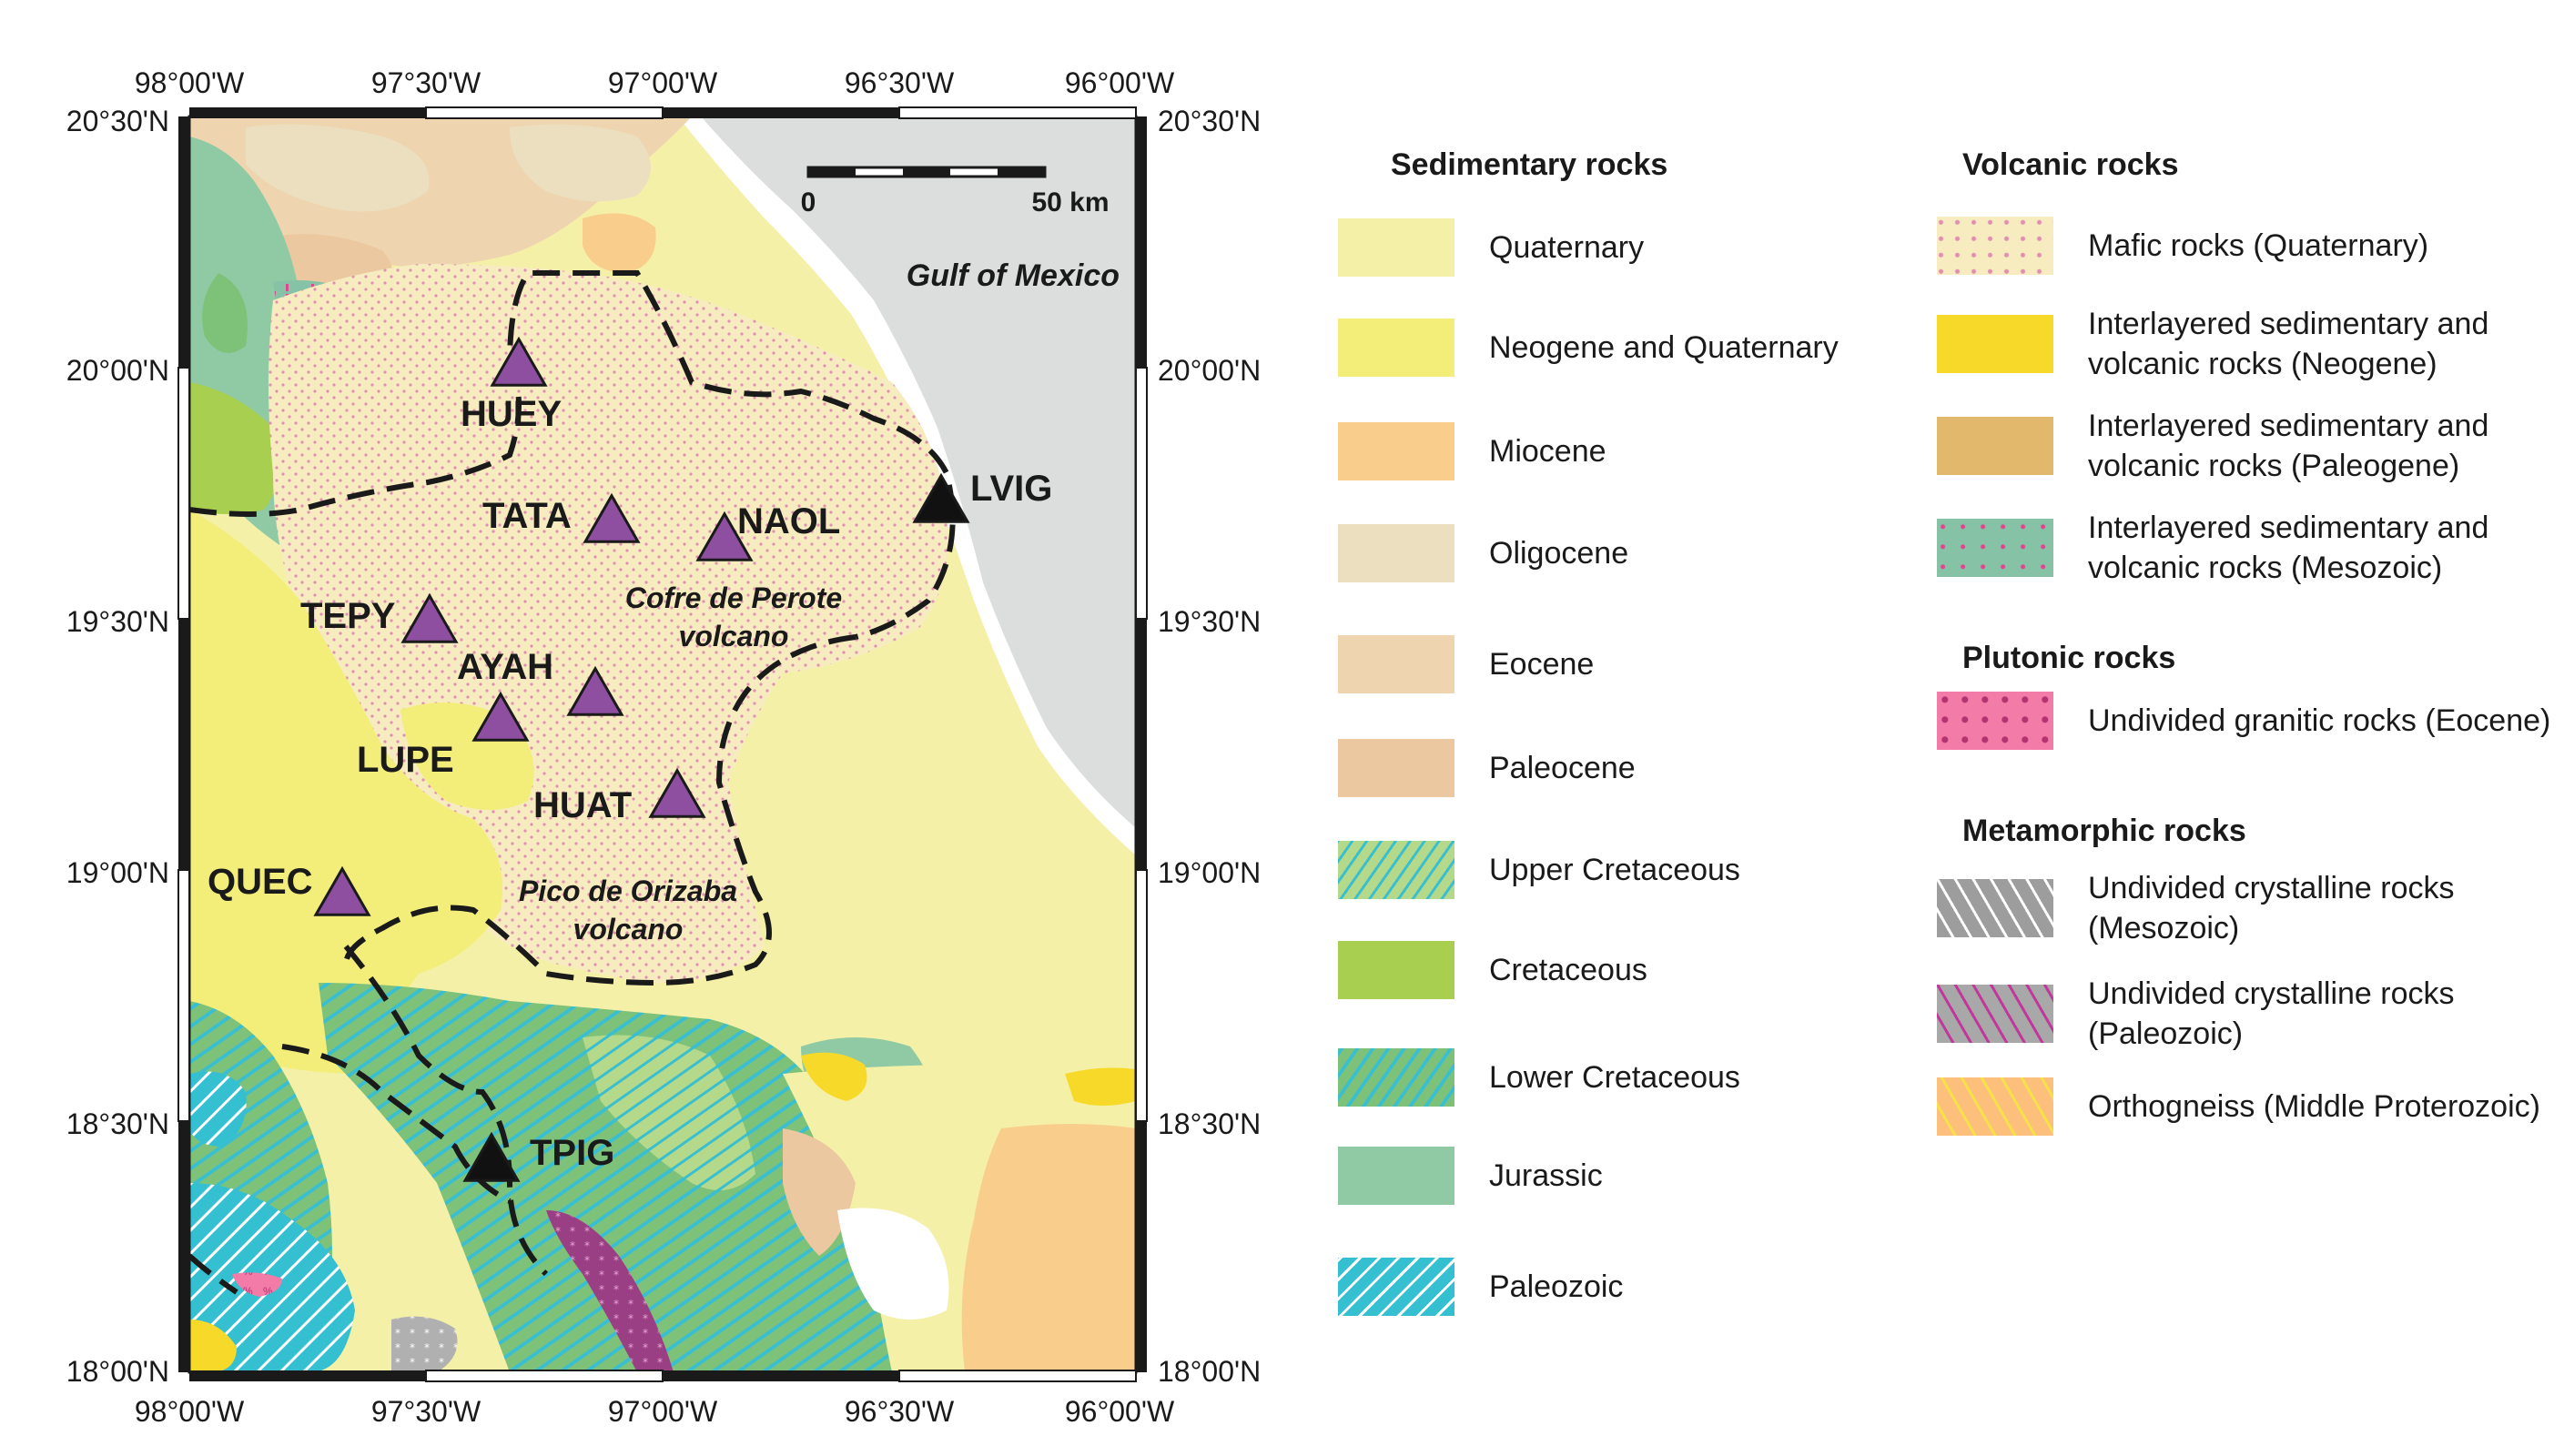  Describe the element at coordinates (118, 1124) in the screenshot. I see `left-lat-label: 18°30'N` at that location.